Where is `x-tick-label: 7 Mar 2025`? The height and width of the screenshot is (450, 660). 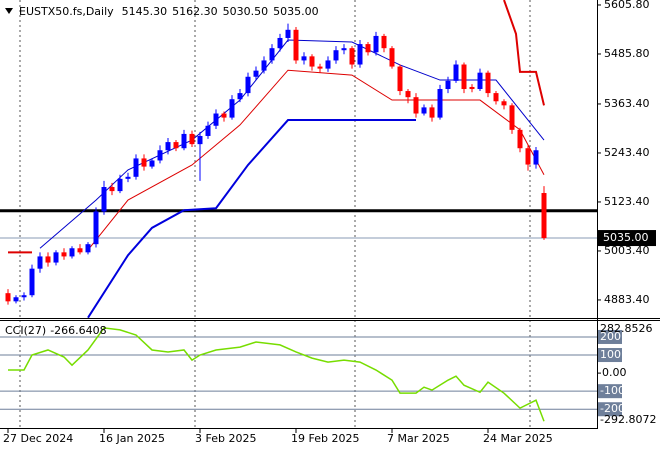 x-tick-label: 7 Mar 2025 is located at coordinates (418, 438).